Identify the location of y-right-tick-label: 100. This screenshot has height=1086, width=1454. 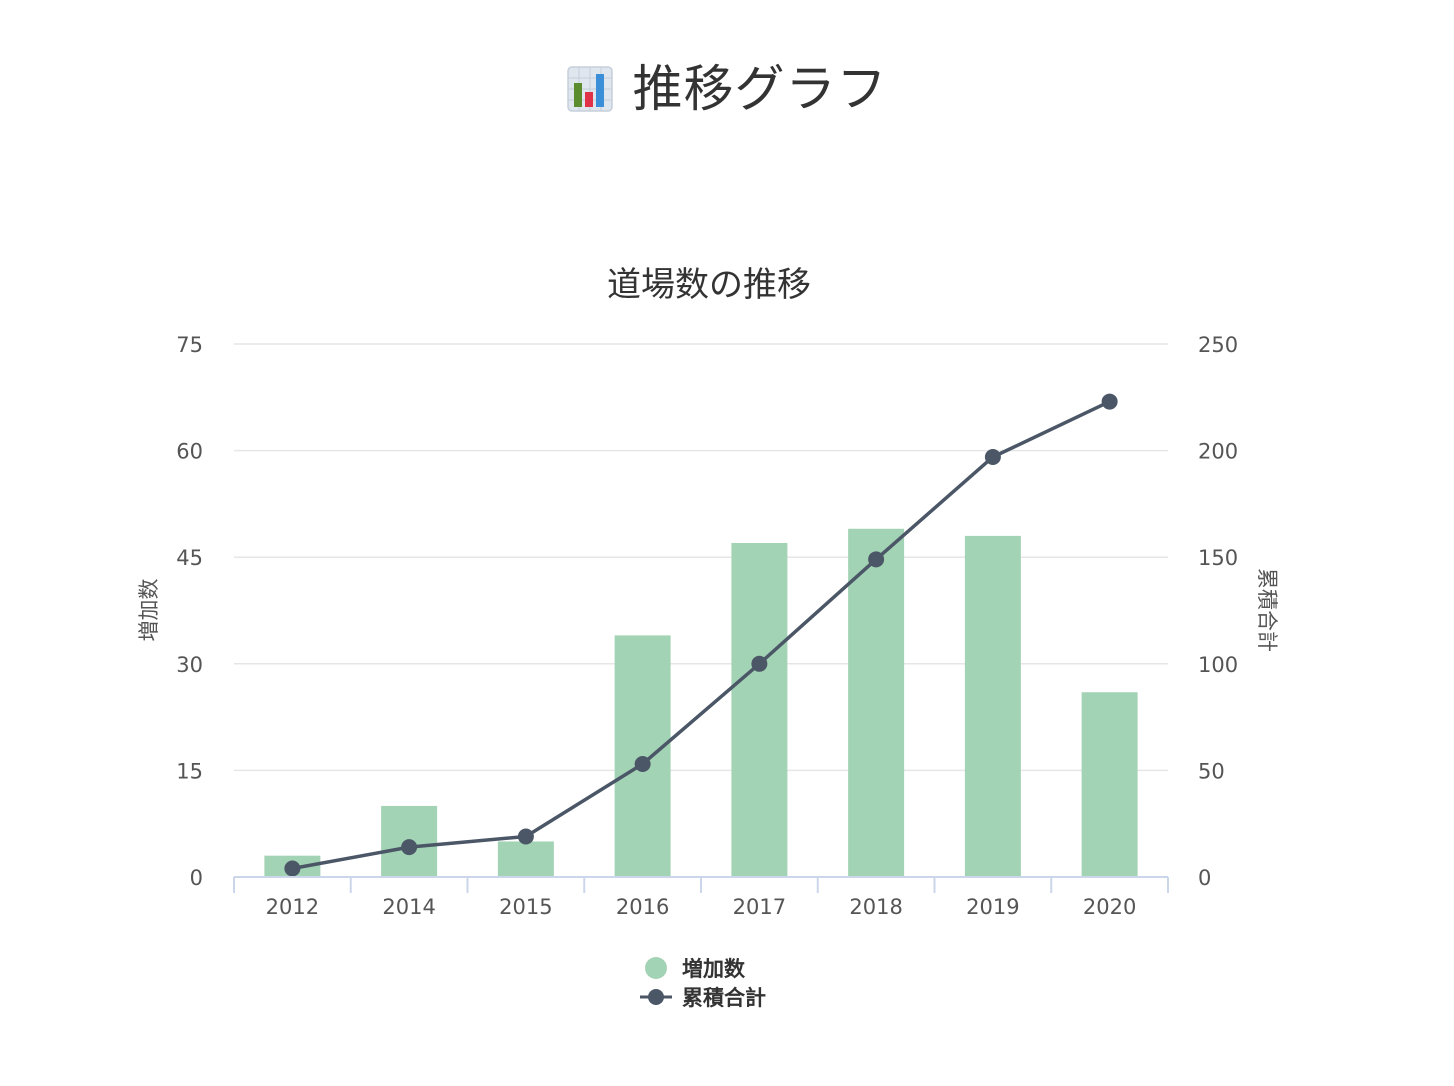
(1218, 665).